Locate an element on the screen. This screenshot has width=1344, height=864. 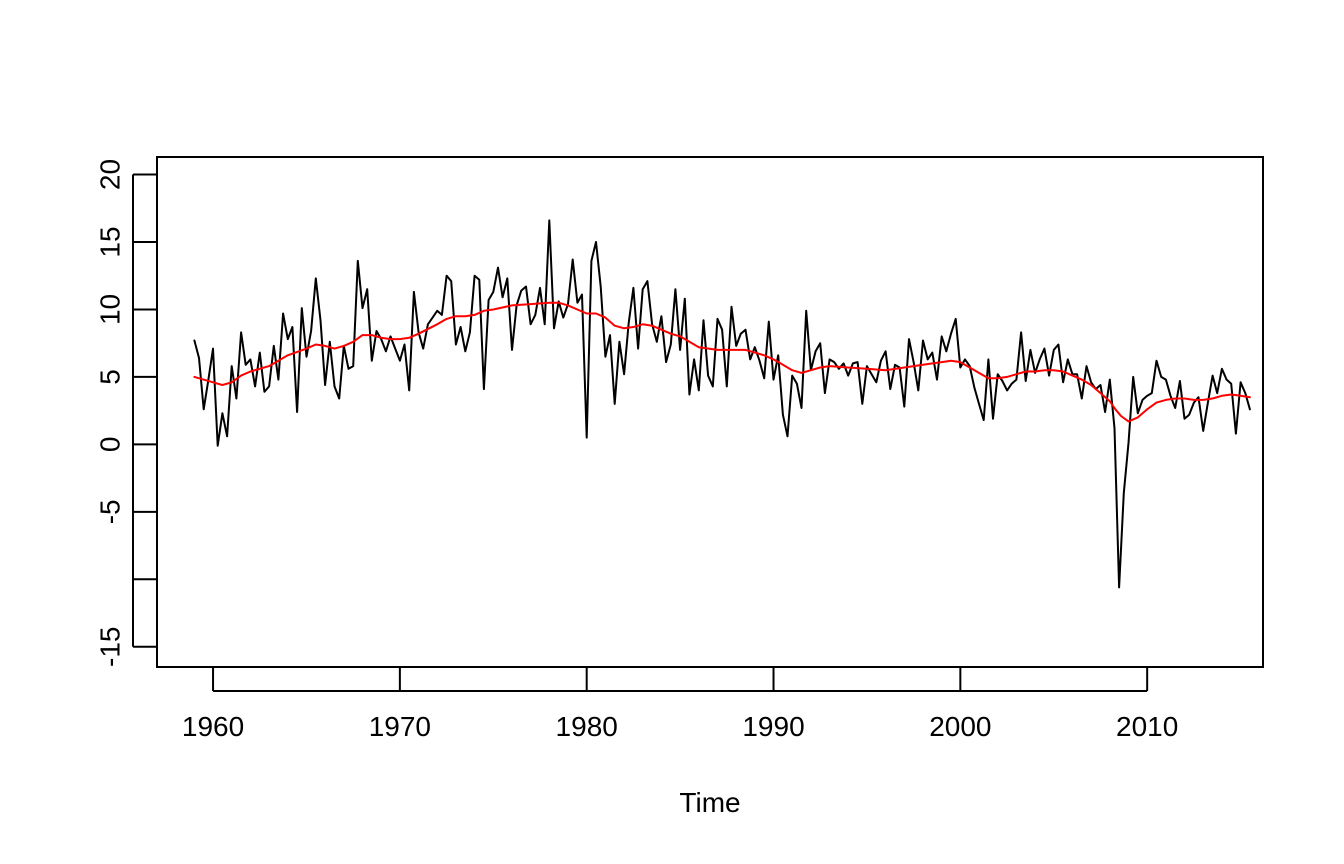
x-axis-title: Time is located at coordinates (709, 802).